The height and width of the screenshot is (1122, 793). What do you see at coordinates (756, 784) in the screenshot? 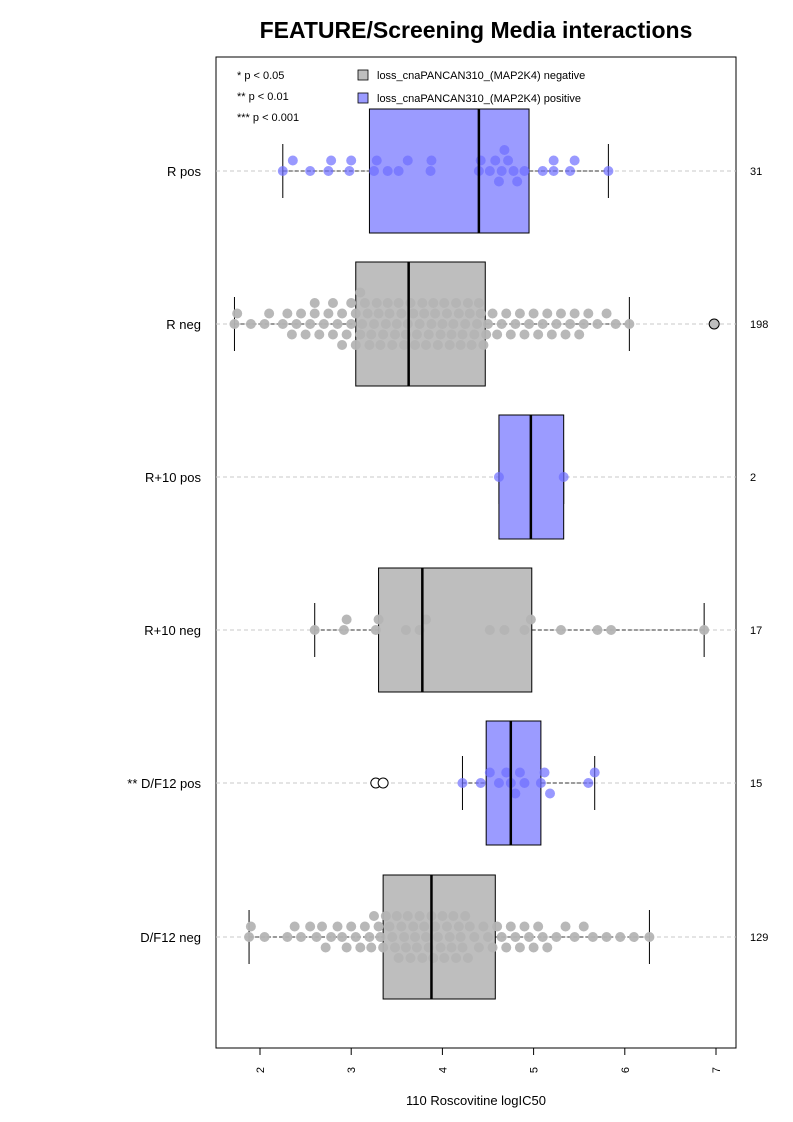
I see `group-count: 15` at bounding box center [756, 784].